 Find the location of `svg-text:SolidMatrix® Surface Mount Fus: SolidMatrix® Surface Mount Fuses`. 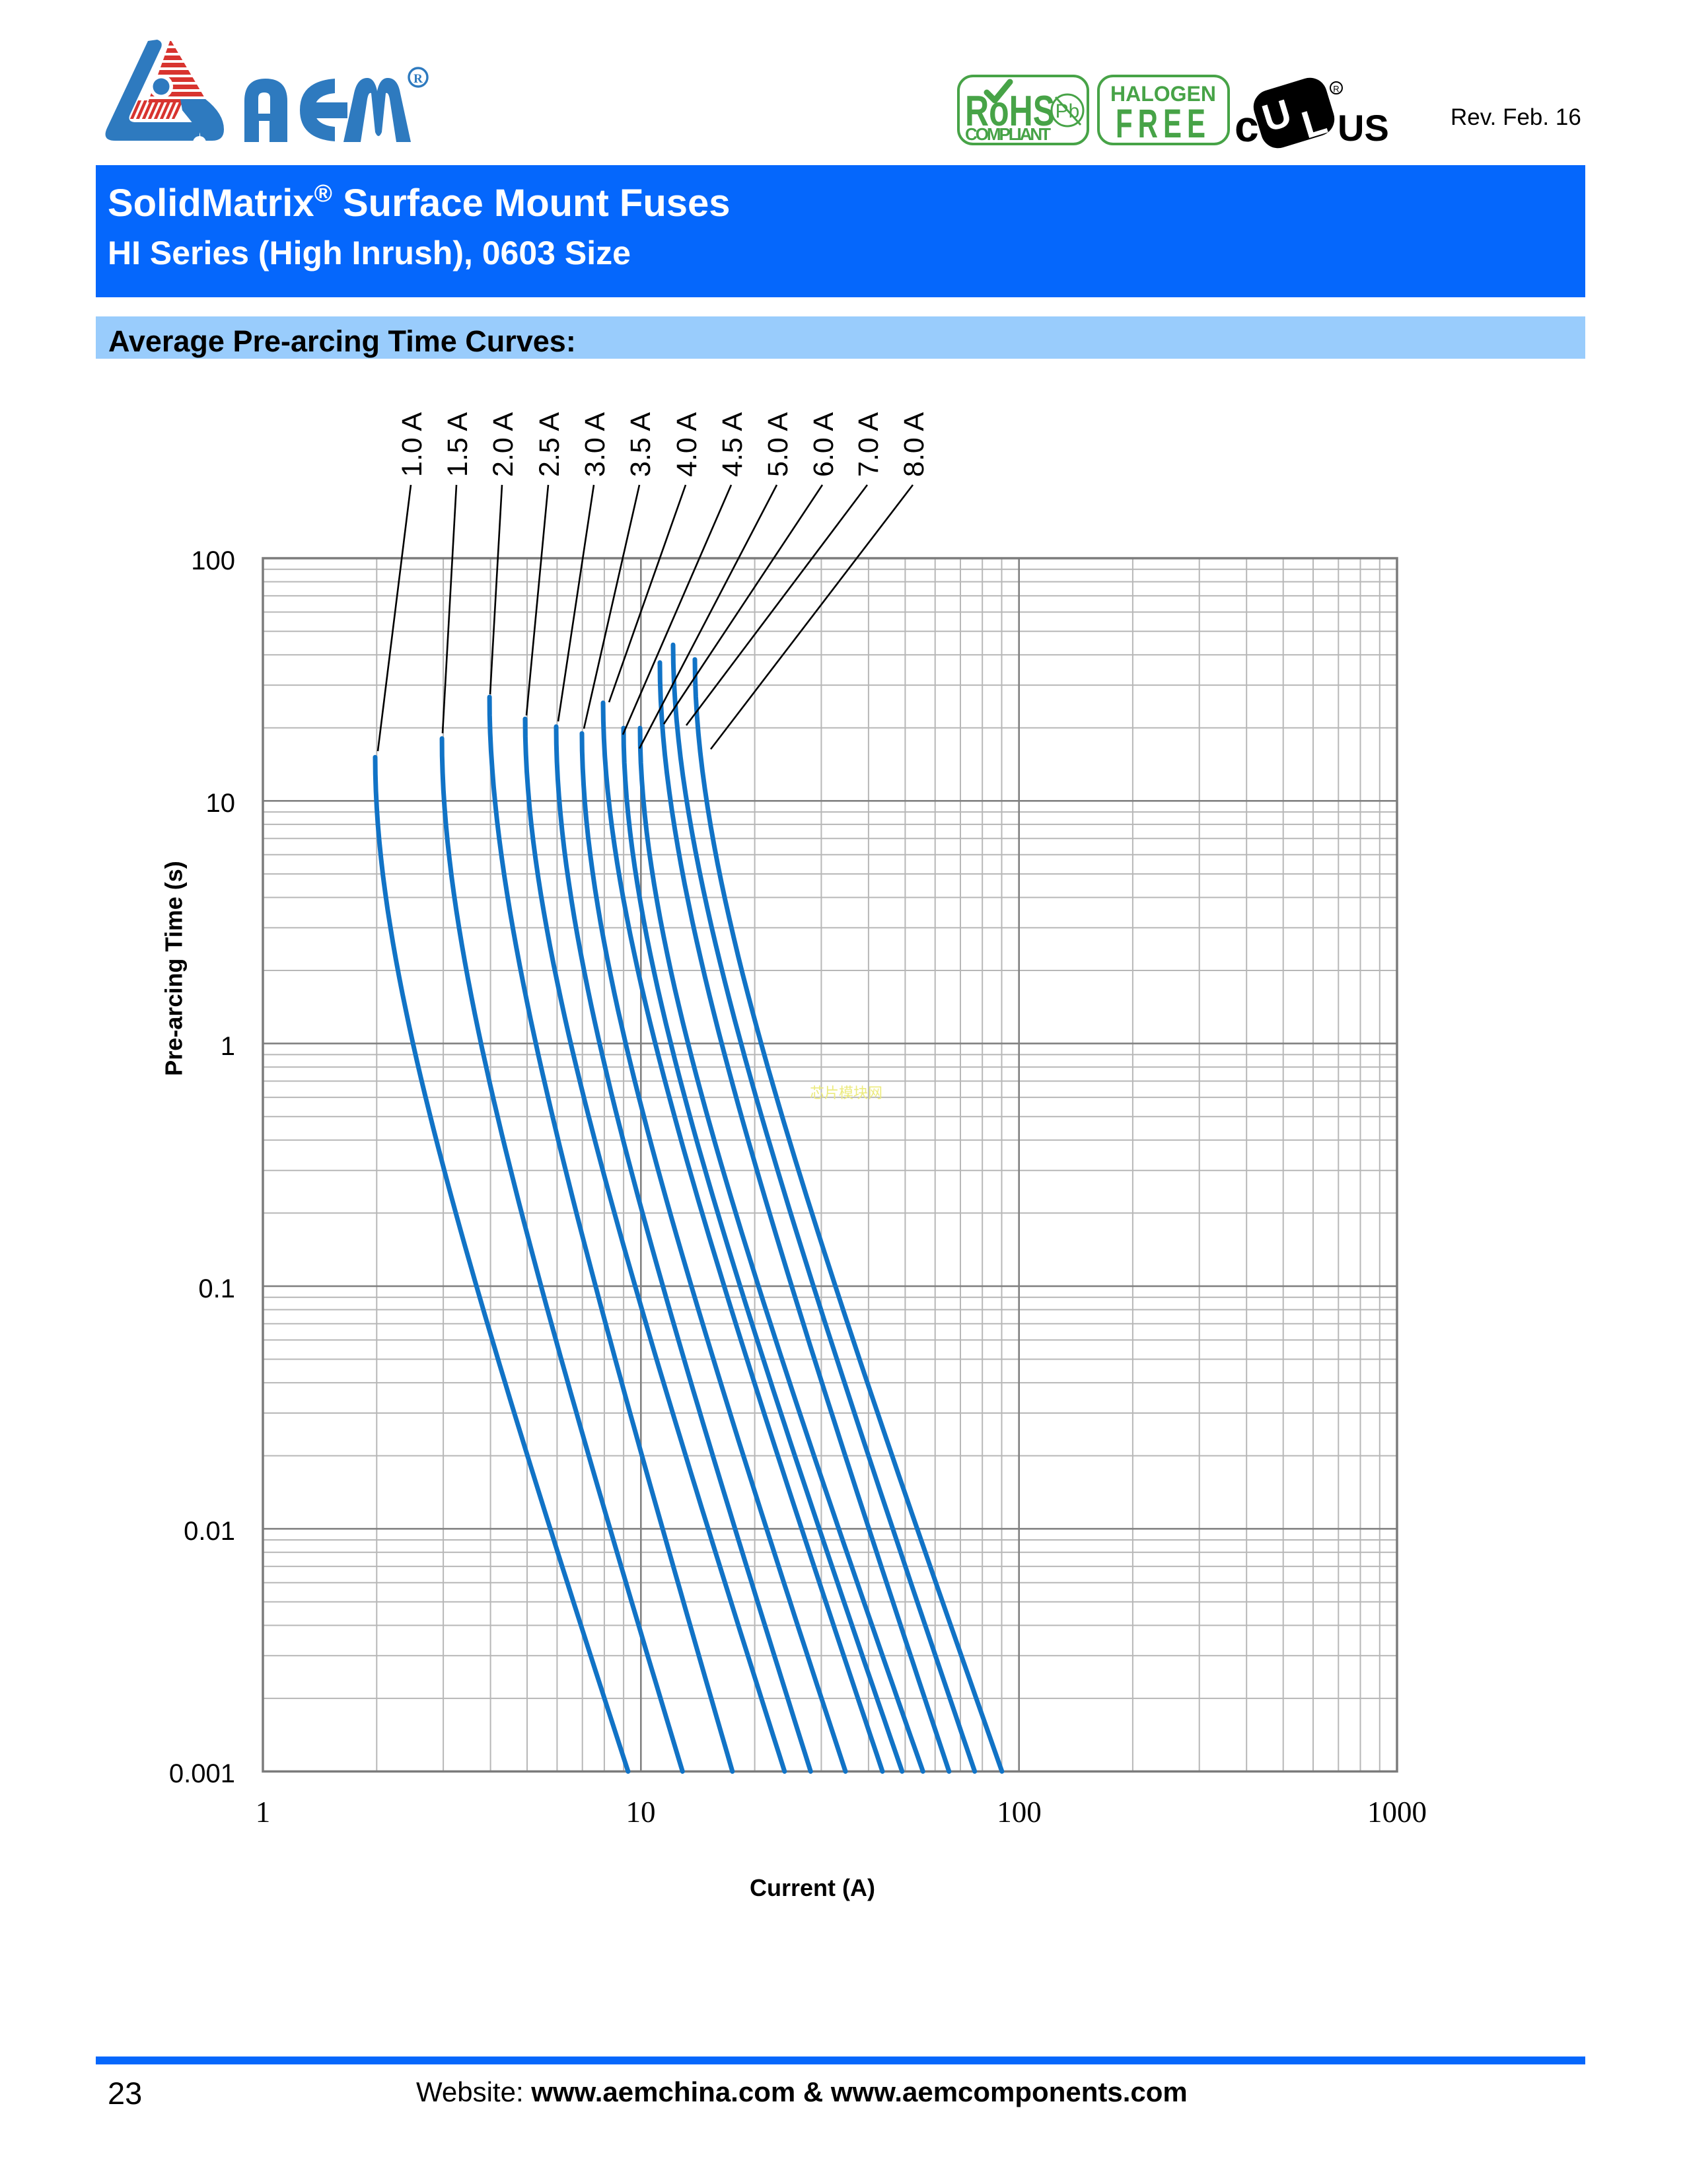

svg-text:SolidMatrix® Surface Mount Fus: SolidMatrix® Surface Mount Fuses is located at coordinates (419, 202).